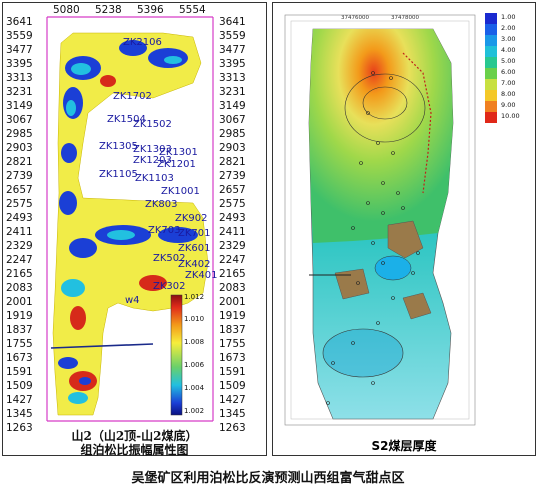  Describe the element at coordinates (491, 68) in the screenshot. I see `thickness-legend` at that location.